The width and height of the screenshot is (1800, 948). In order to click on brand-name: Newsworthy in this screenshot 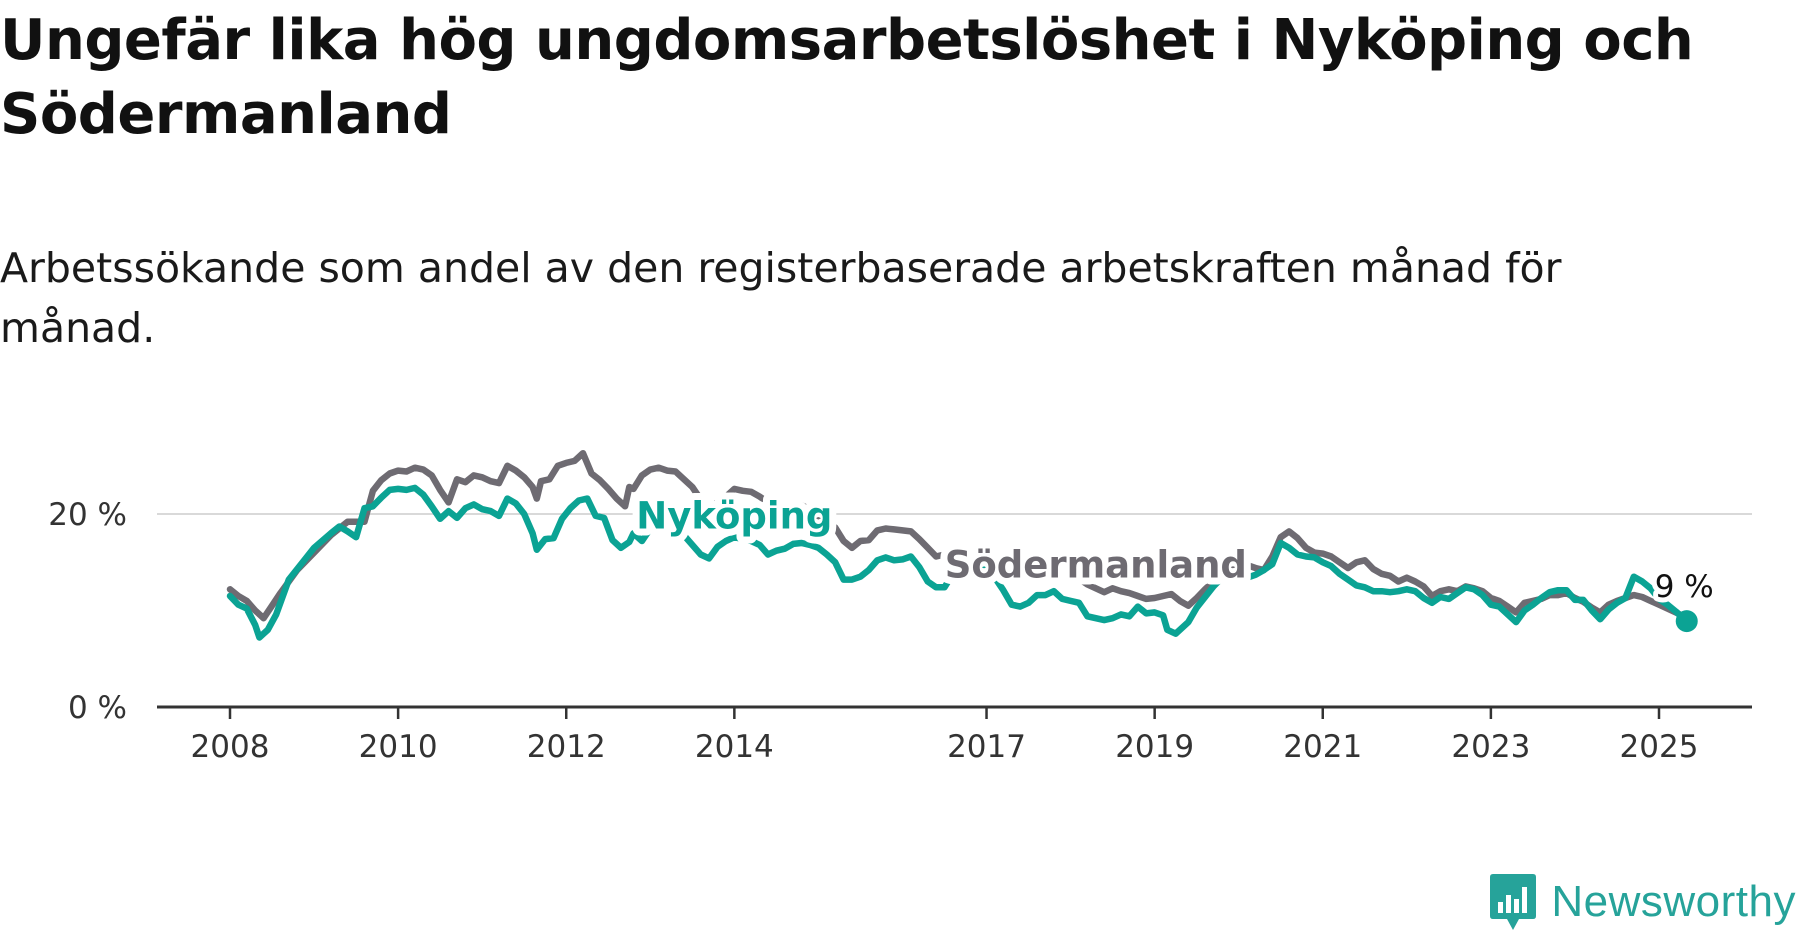, I will do `click(1673, 901)`.